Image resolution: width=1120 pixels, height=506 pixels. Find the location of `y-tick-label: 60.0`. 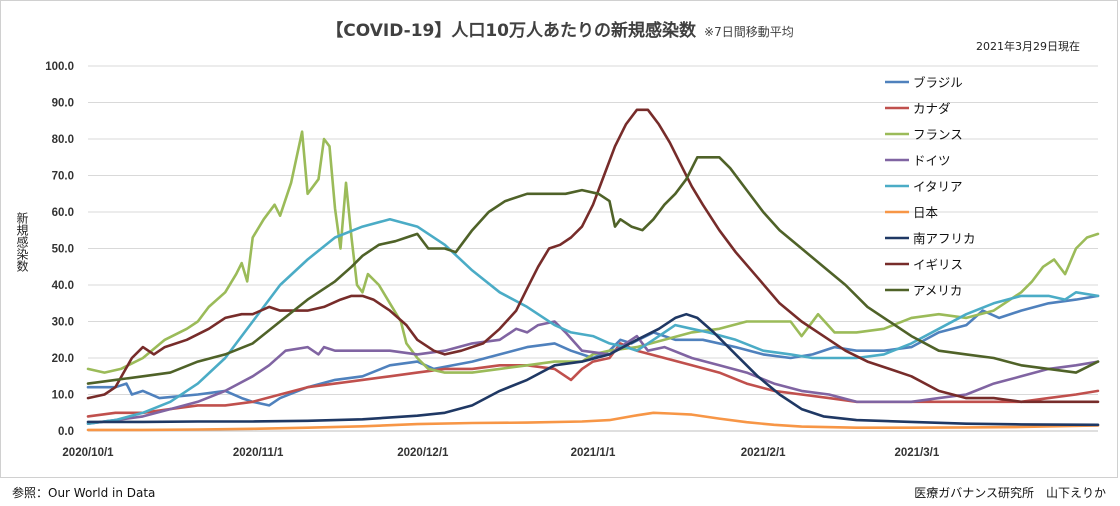

y-tick-label: 60.0 is located at coordinates (63, 213).